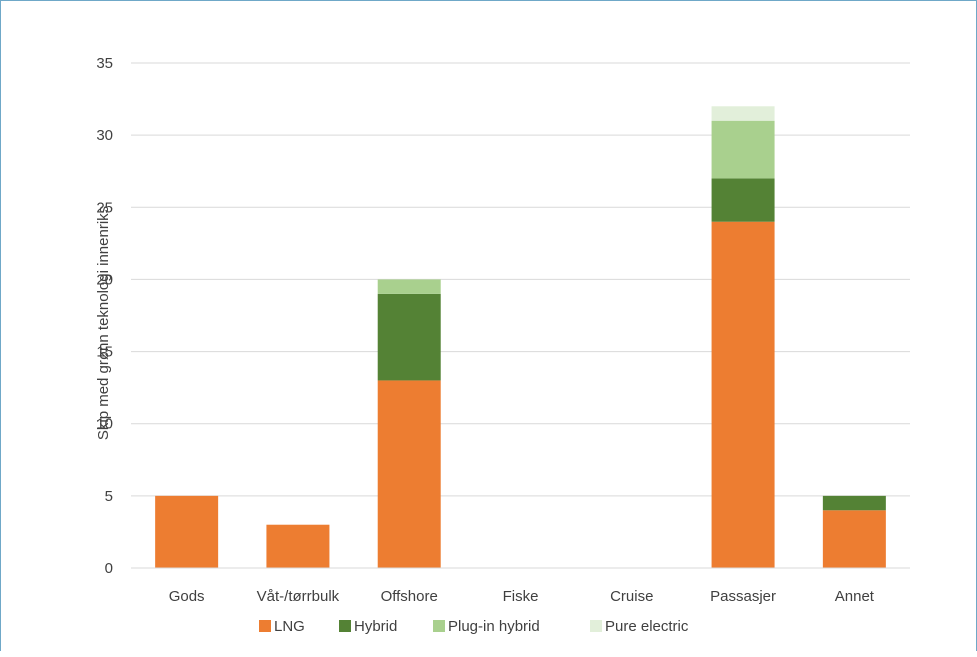  Describe the element at coordinates (289, 626) in the screenshot. I see `legend-label: LNG` at that location.